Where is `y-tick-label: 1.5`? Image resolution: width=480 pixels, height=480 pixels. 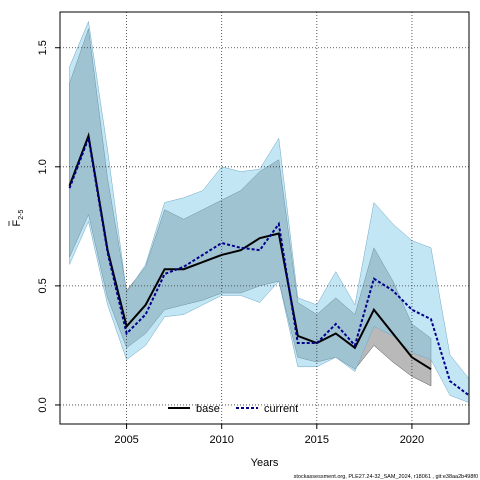
y-tick-label: 1.5 is located at coordinates (43, 47).